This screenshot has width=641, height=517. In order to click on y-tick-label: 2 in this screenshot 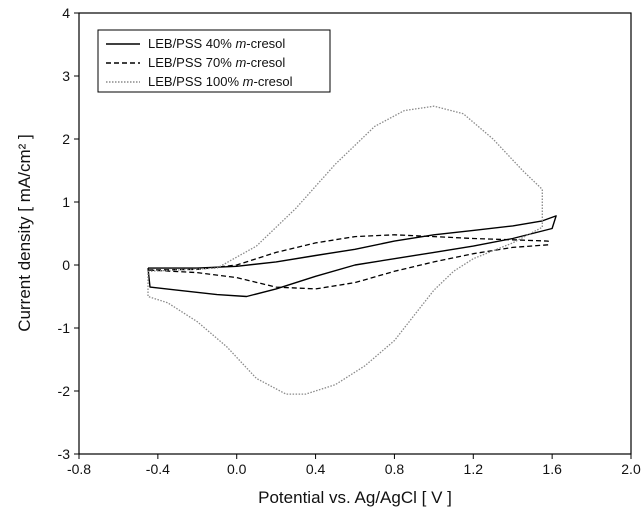, I will do `click(66, 139)`.